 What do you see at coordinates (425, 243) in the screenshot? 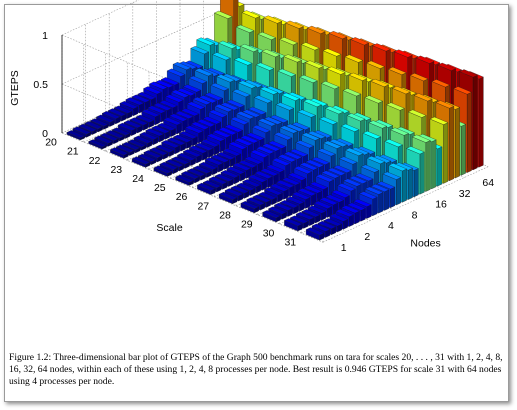
I see `nodes-axis-label: Nodes` at bounding box center [425, 243].